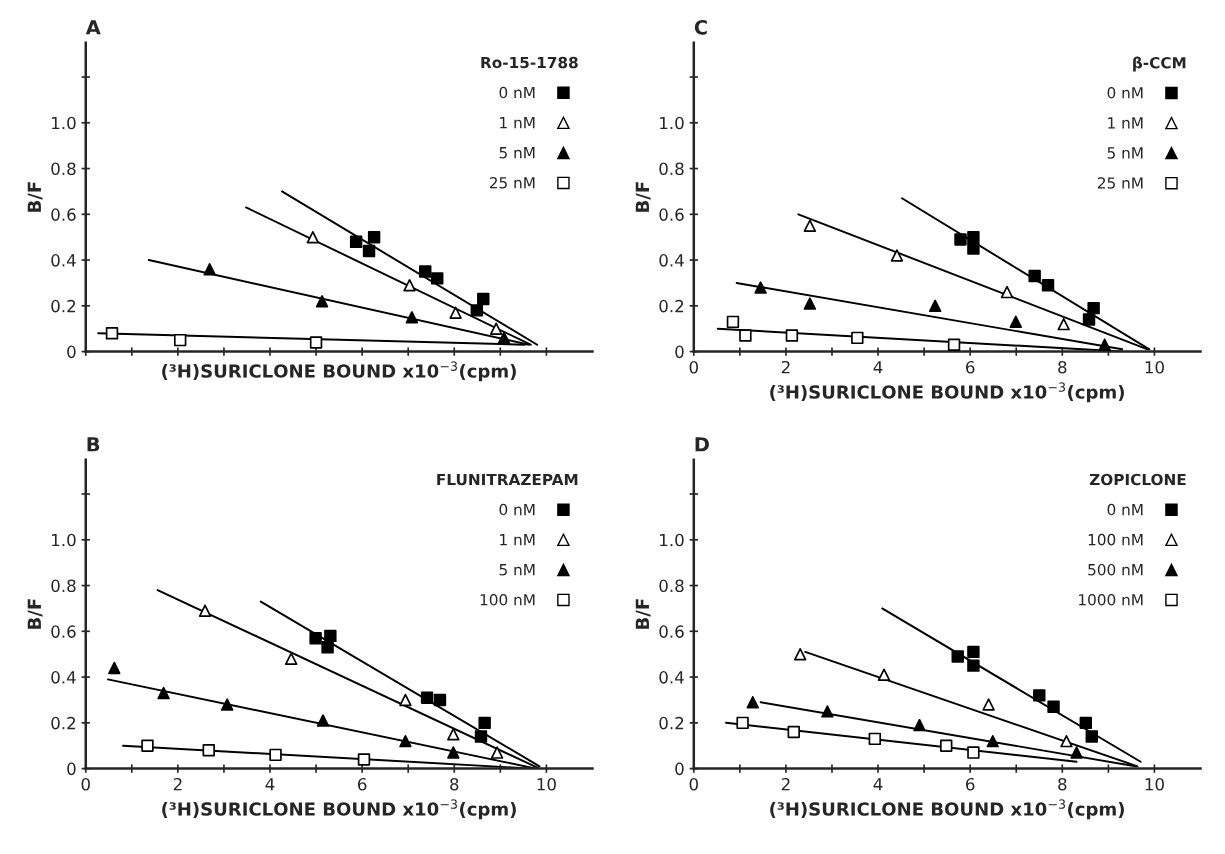  What do you see at coordinates (93, 444) in the screenshot?
I see `chart-title: B` at bounding box center [93, 444].